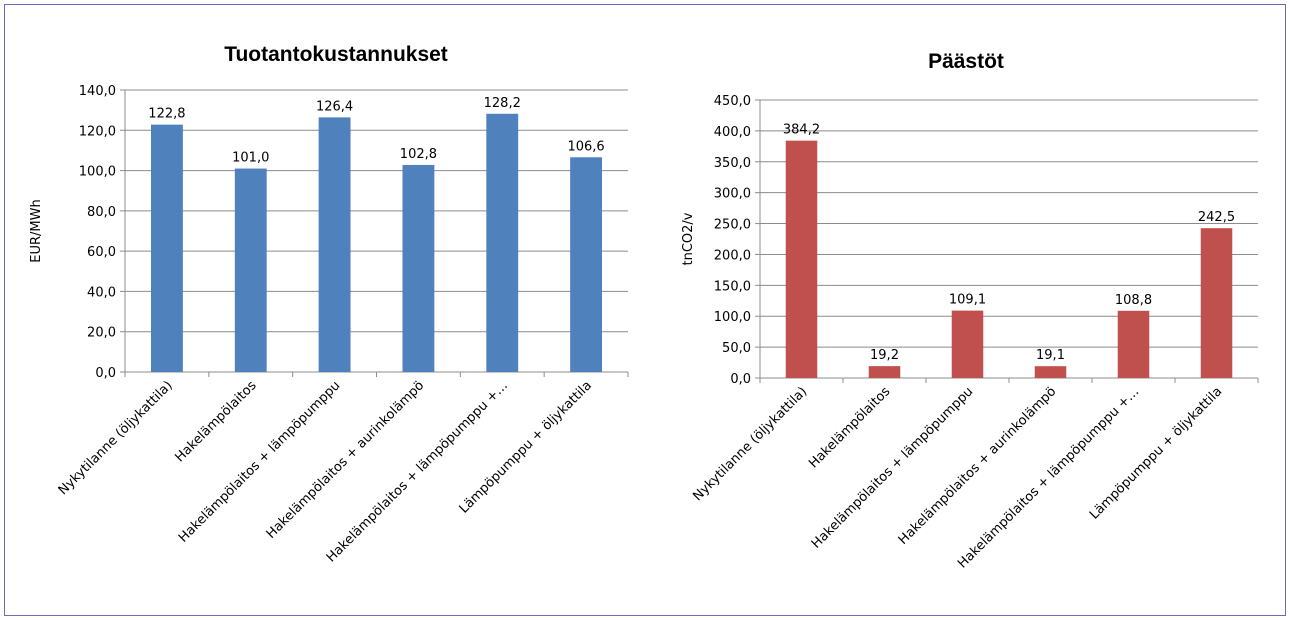  I want to click on y-tick-label: 50,0, so click(736, 348).